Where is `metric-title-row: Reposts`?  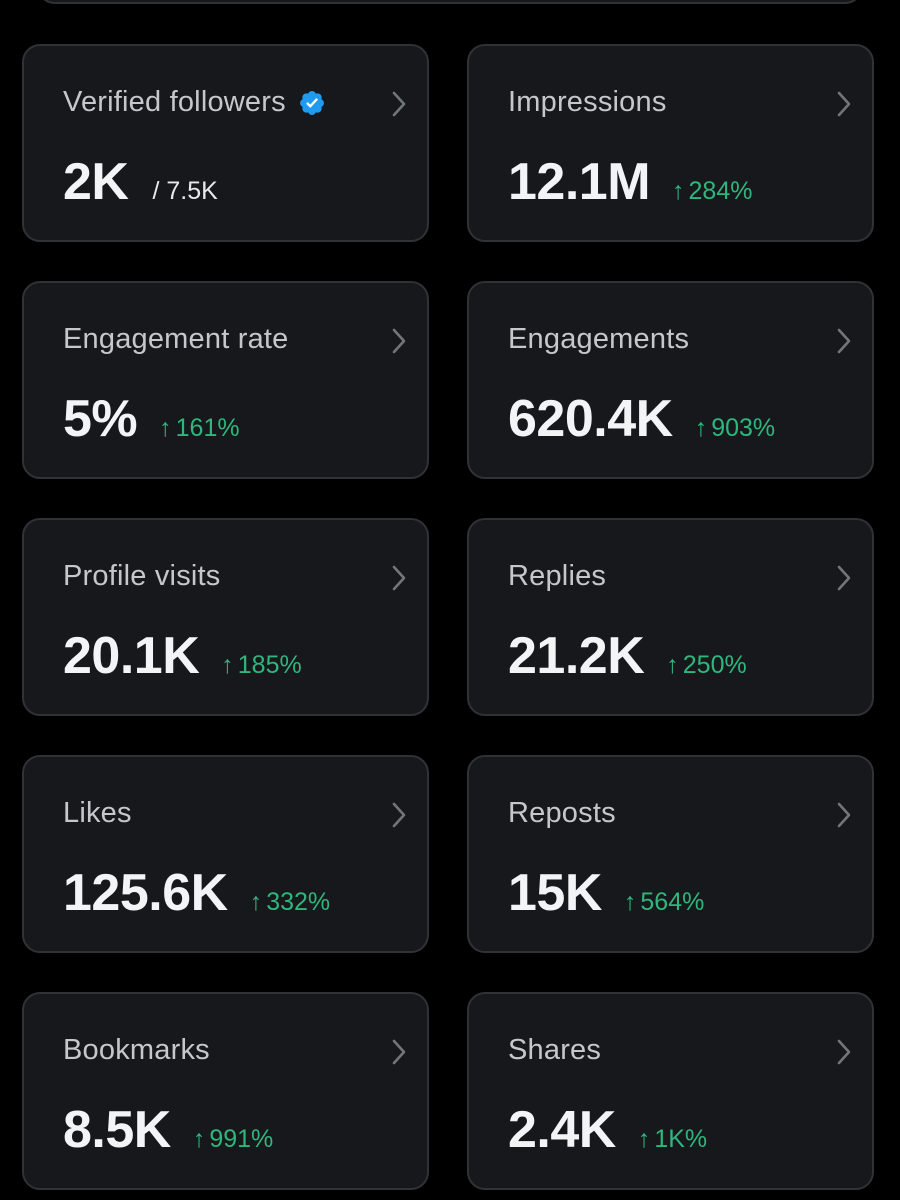 metric-title-row: Reposts is located at coordinates (562, 813).